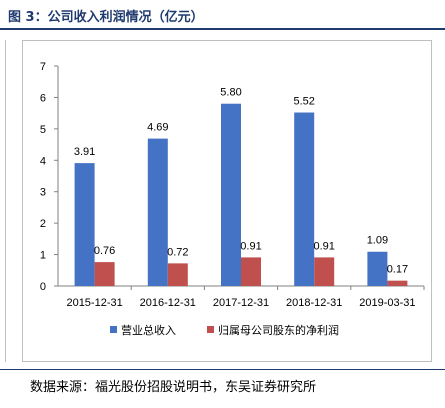 This screenshot has width=445, height=408. I want to click on y-tick-label: 0, so click(43, 287).